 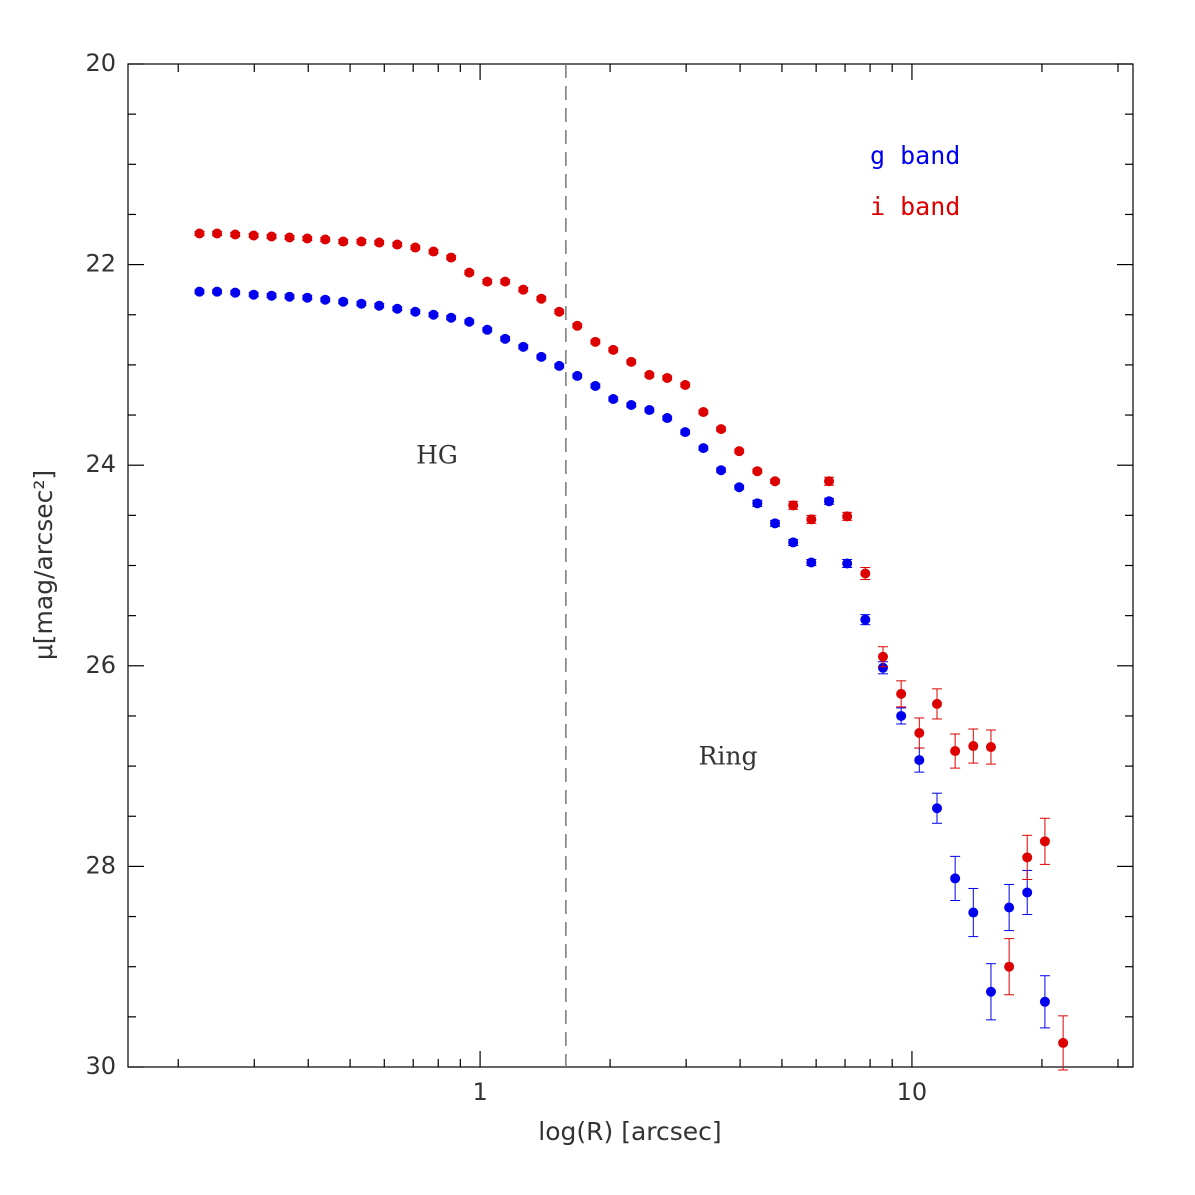 What do you see at coordinates (100, 665) in the screenshot?
I see `y-tick-label: 26` at bounding box center [100, 665].